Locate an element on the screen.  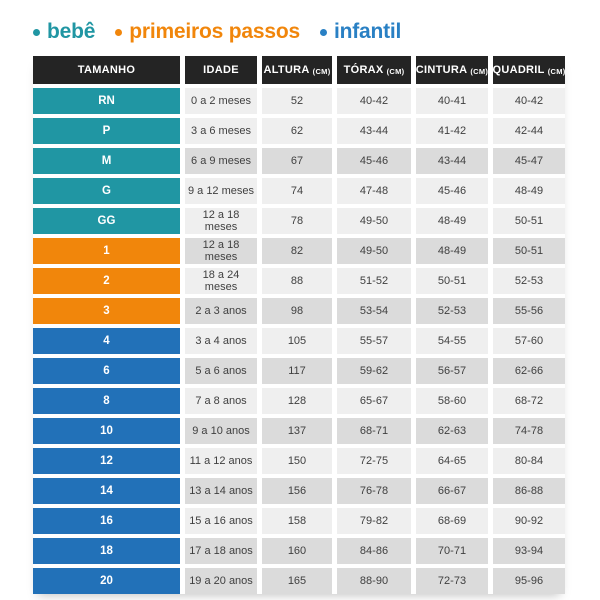
age-cell: 3 a 6 meses is located at coordinates (221, 131).